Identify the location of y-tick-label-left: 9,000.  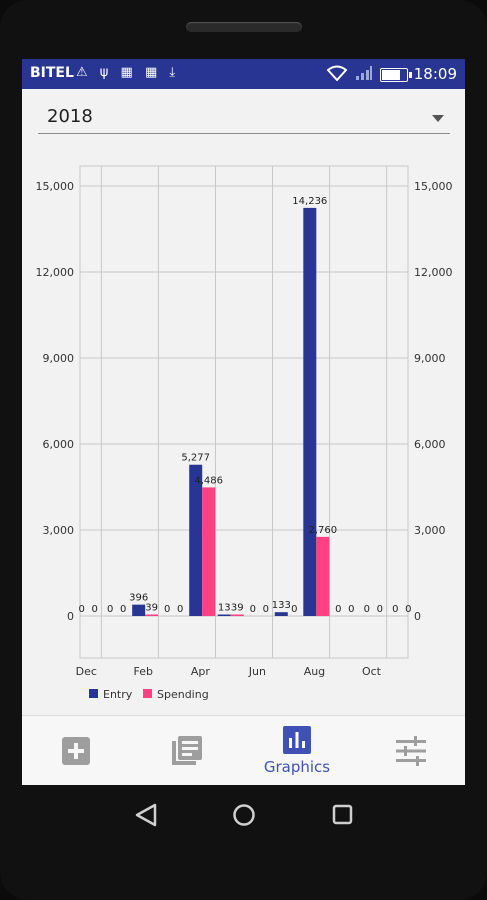
(59, 358).